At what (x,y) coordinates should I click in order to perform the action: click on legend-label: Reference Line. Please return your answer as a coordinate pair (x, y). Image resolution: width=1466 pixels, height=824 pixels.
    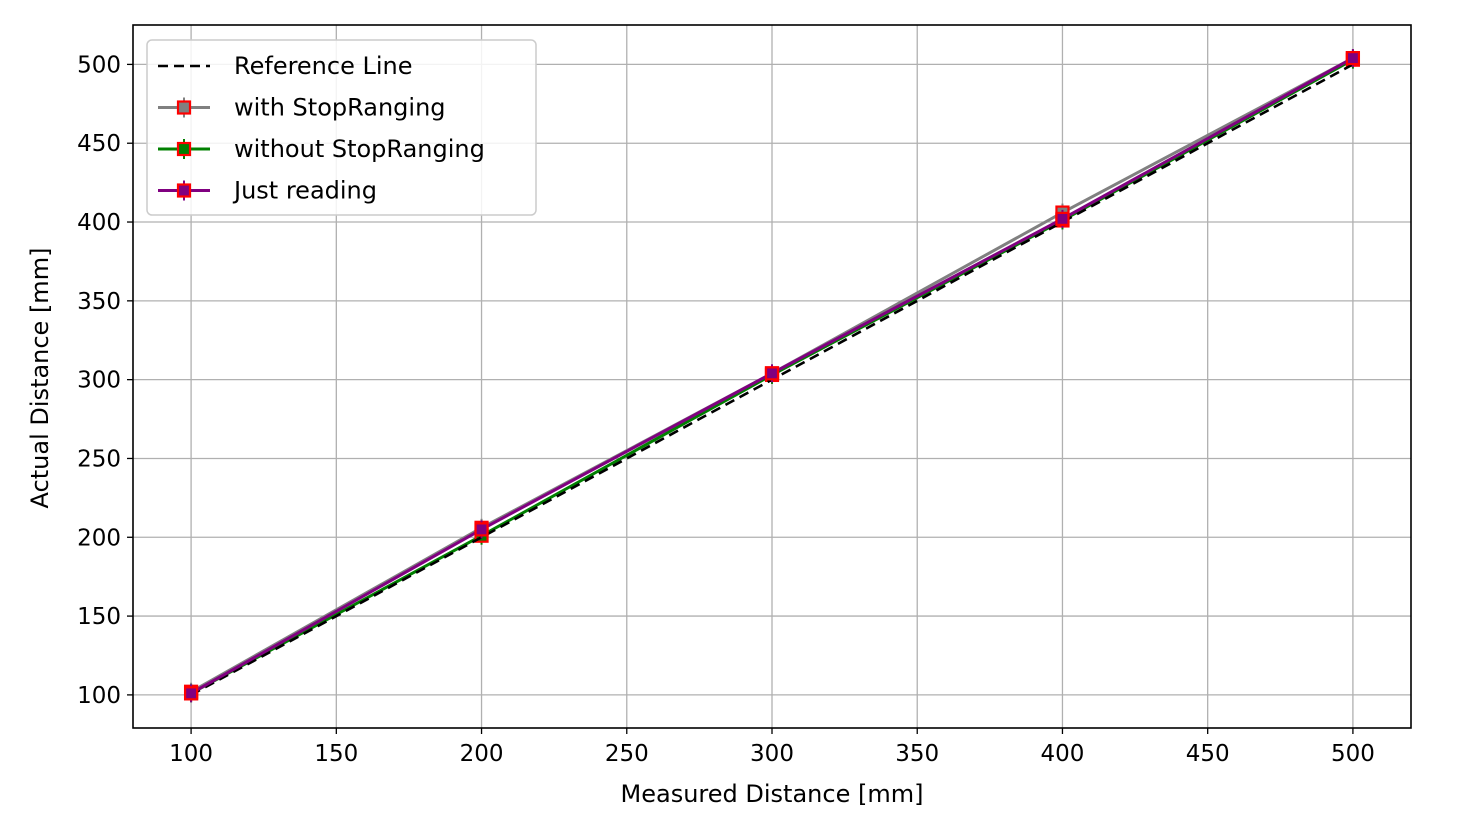
    Looking at the image, I should click on (323, 66).